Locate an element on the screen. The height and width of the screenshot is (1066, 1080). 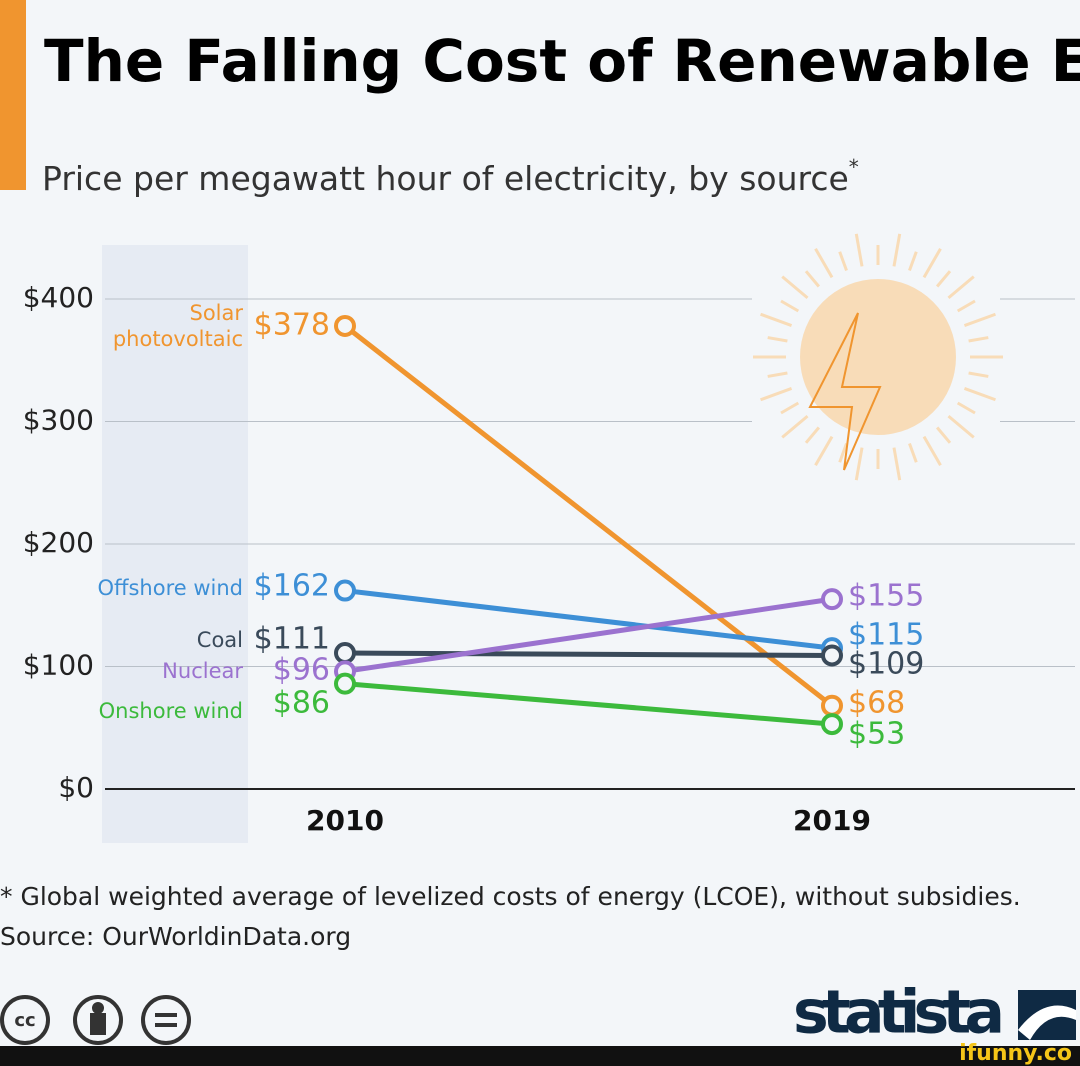
y-tick-label: $100 is located at coordinates (58, 665).